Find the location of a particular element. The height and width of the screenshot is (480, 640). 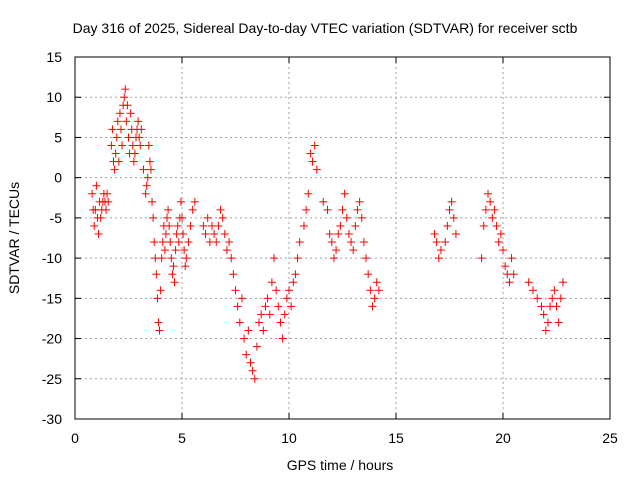

x-tick-label: 25 is located at coordinates (610, 438).